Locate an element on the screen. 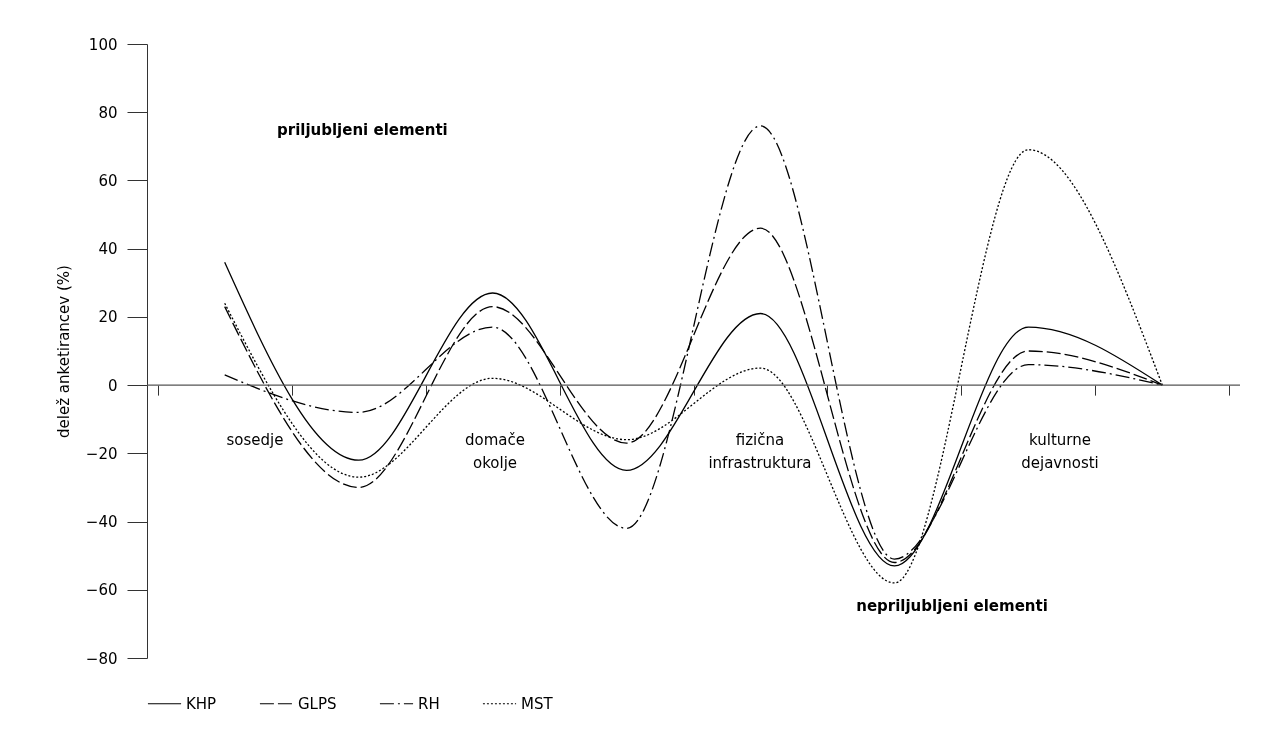 This screenshot has width=1281, height=740. y-tick-label: 20 is located at coordinates (108, 317).